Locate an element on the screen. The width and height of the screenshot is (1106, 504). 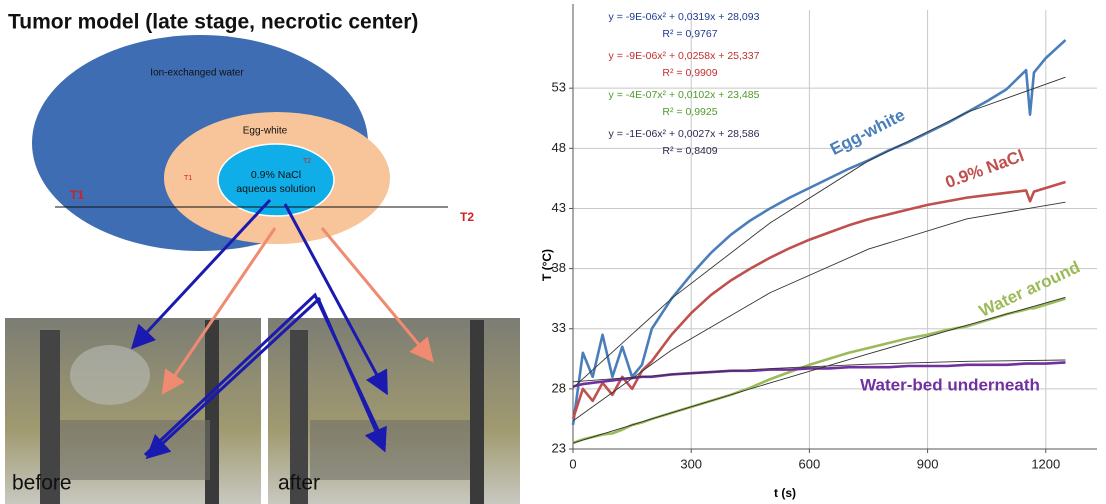
region-label: 0.9% NaCl is located at coordinates (276, 175).